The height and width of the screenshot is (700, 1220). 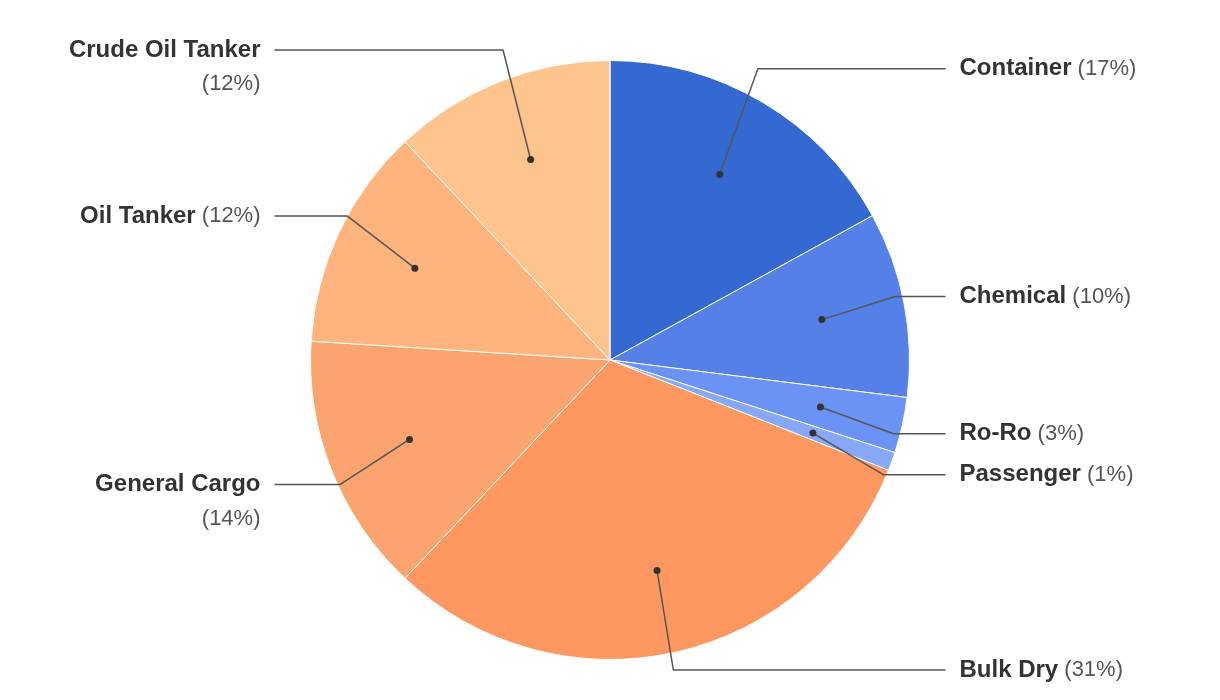 What do you see at coordinates (1058, 432) in the screenshot?
I see `data-label: (3%)` at bounding box center [1058, 432].